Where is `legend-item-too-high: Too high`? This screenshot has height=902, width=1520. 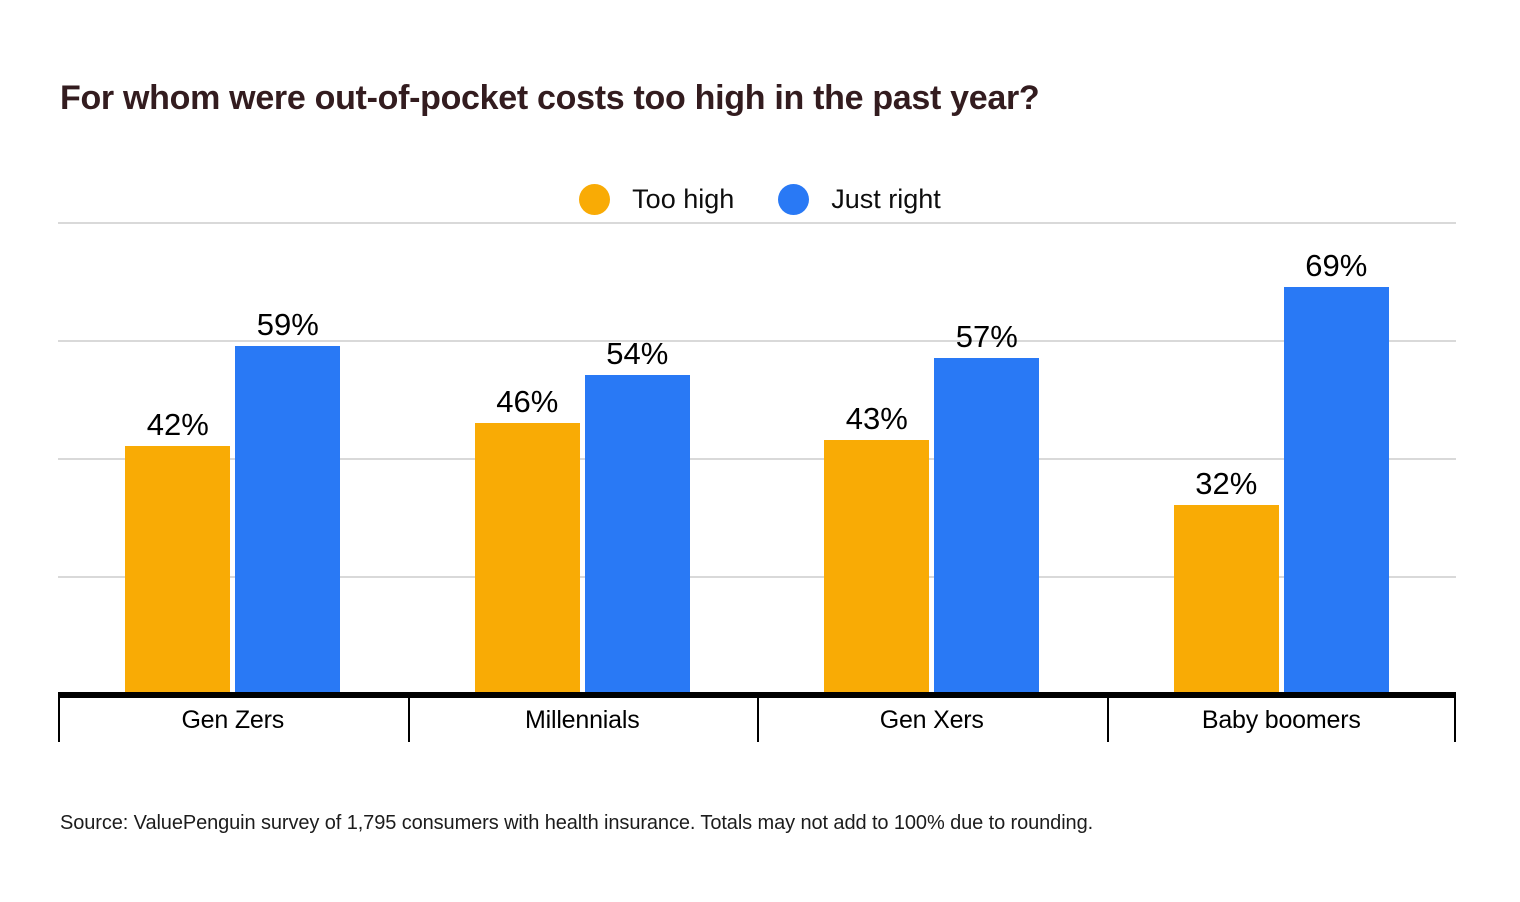
legend-item-too-high: Too high is located at coordinates (657, 199).